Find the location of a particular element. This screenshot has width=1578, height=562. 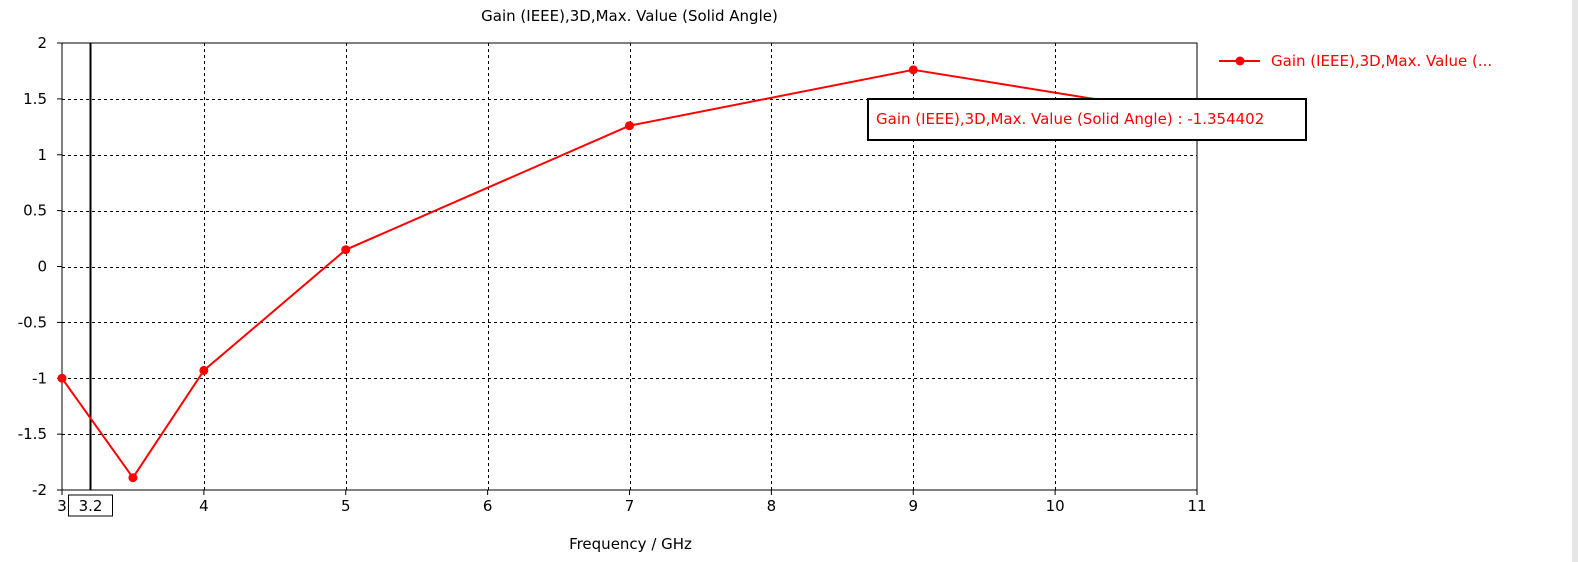

marker-label: 3.2 is located at coordinates (91, 506).